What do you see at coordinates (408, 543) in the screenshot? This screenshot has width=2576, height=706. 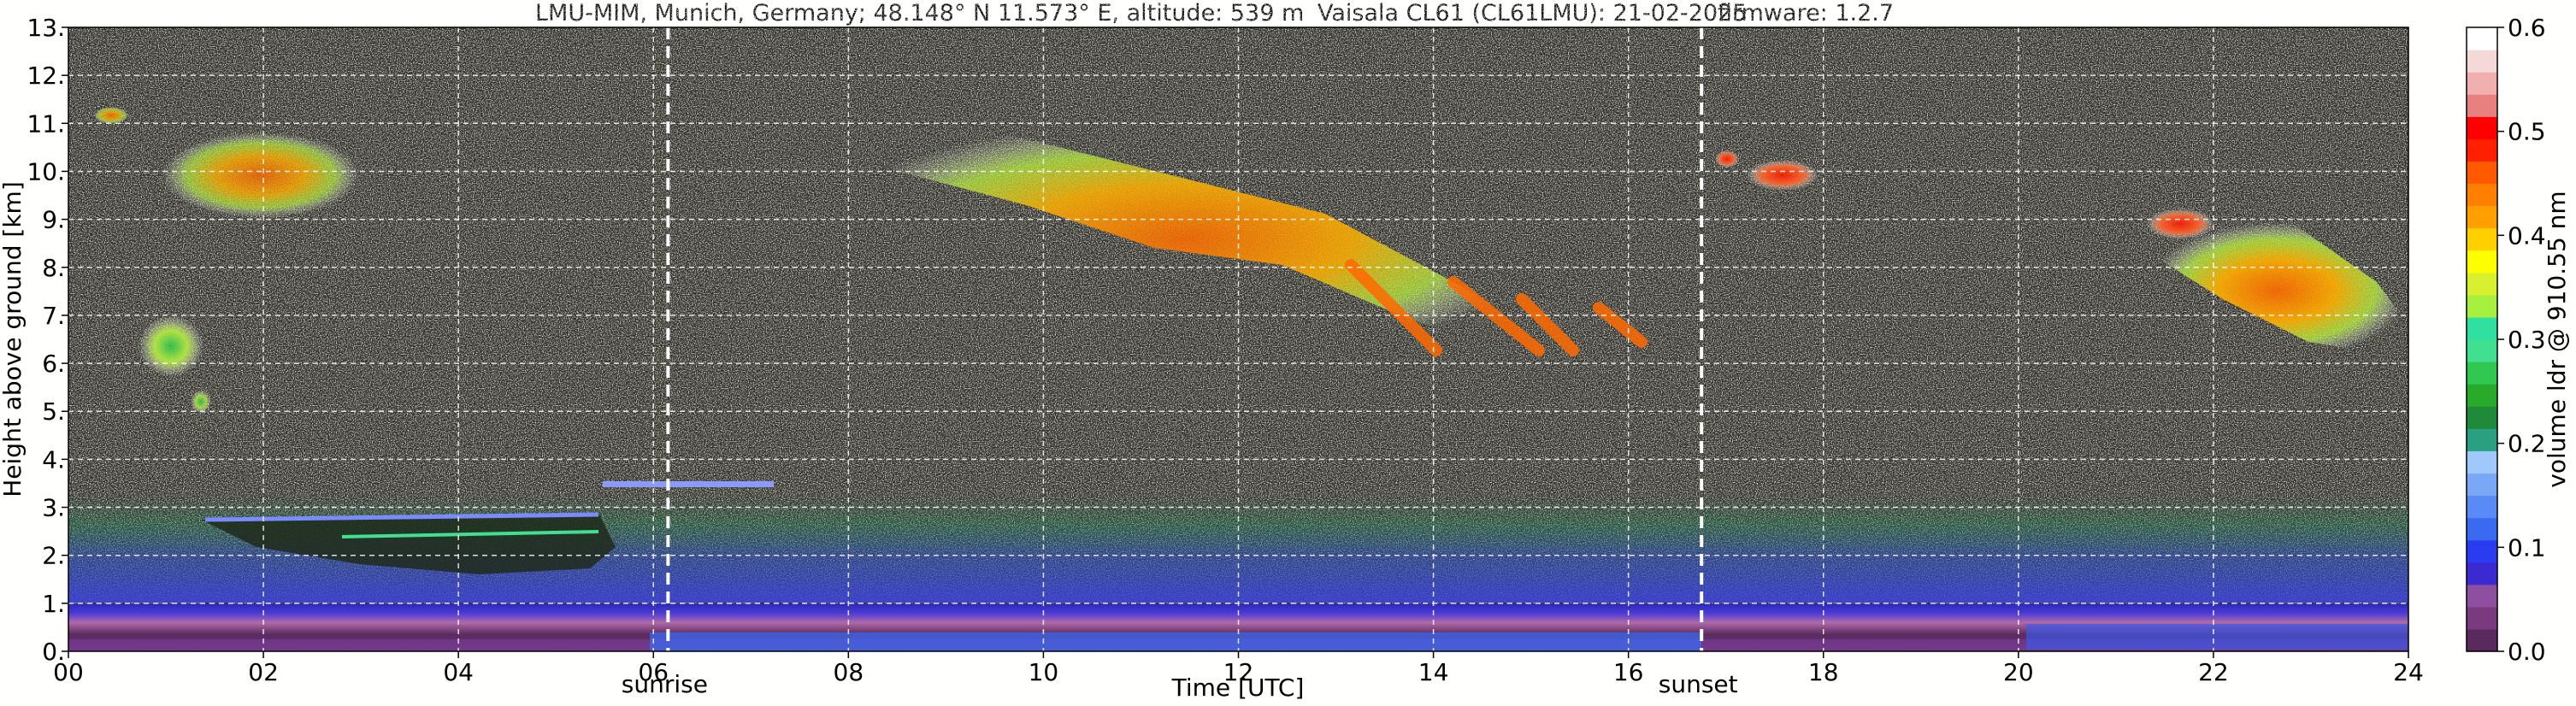 I see `cloud-low-layer` at bounding box center [408, 543].